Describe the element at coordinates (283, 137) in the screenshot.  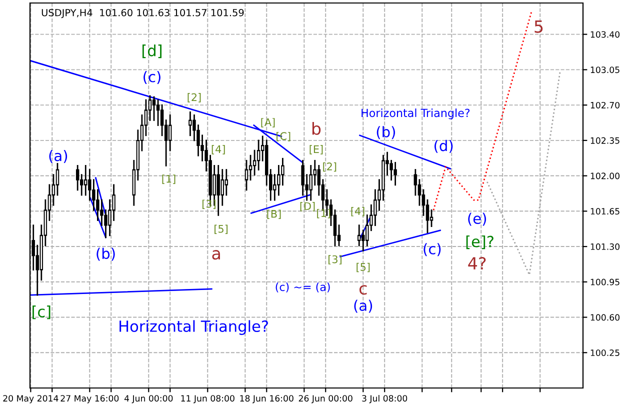
I see `annotation: [C]` at that location.